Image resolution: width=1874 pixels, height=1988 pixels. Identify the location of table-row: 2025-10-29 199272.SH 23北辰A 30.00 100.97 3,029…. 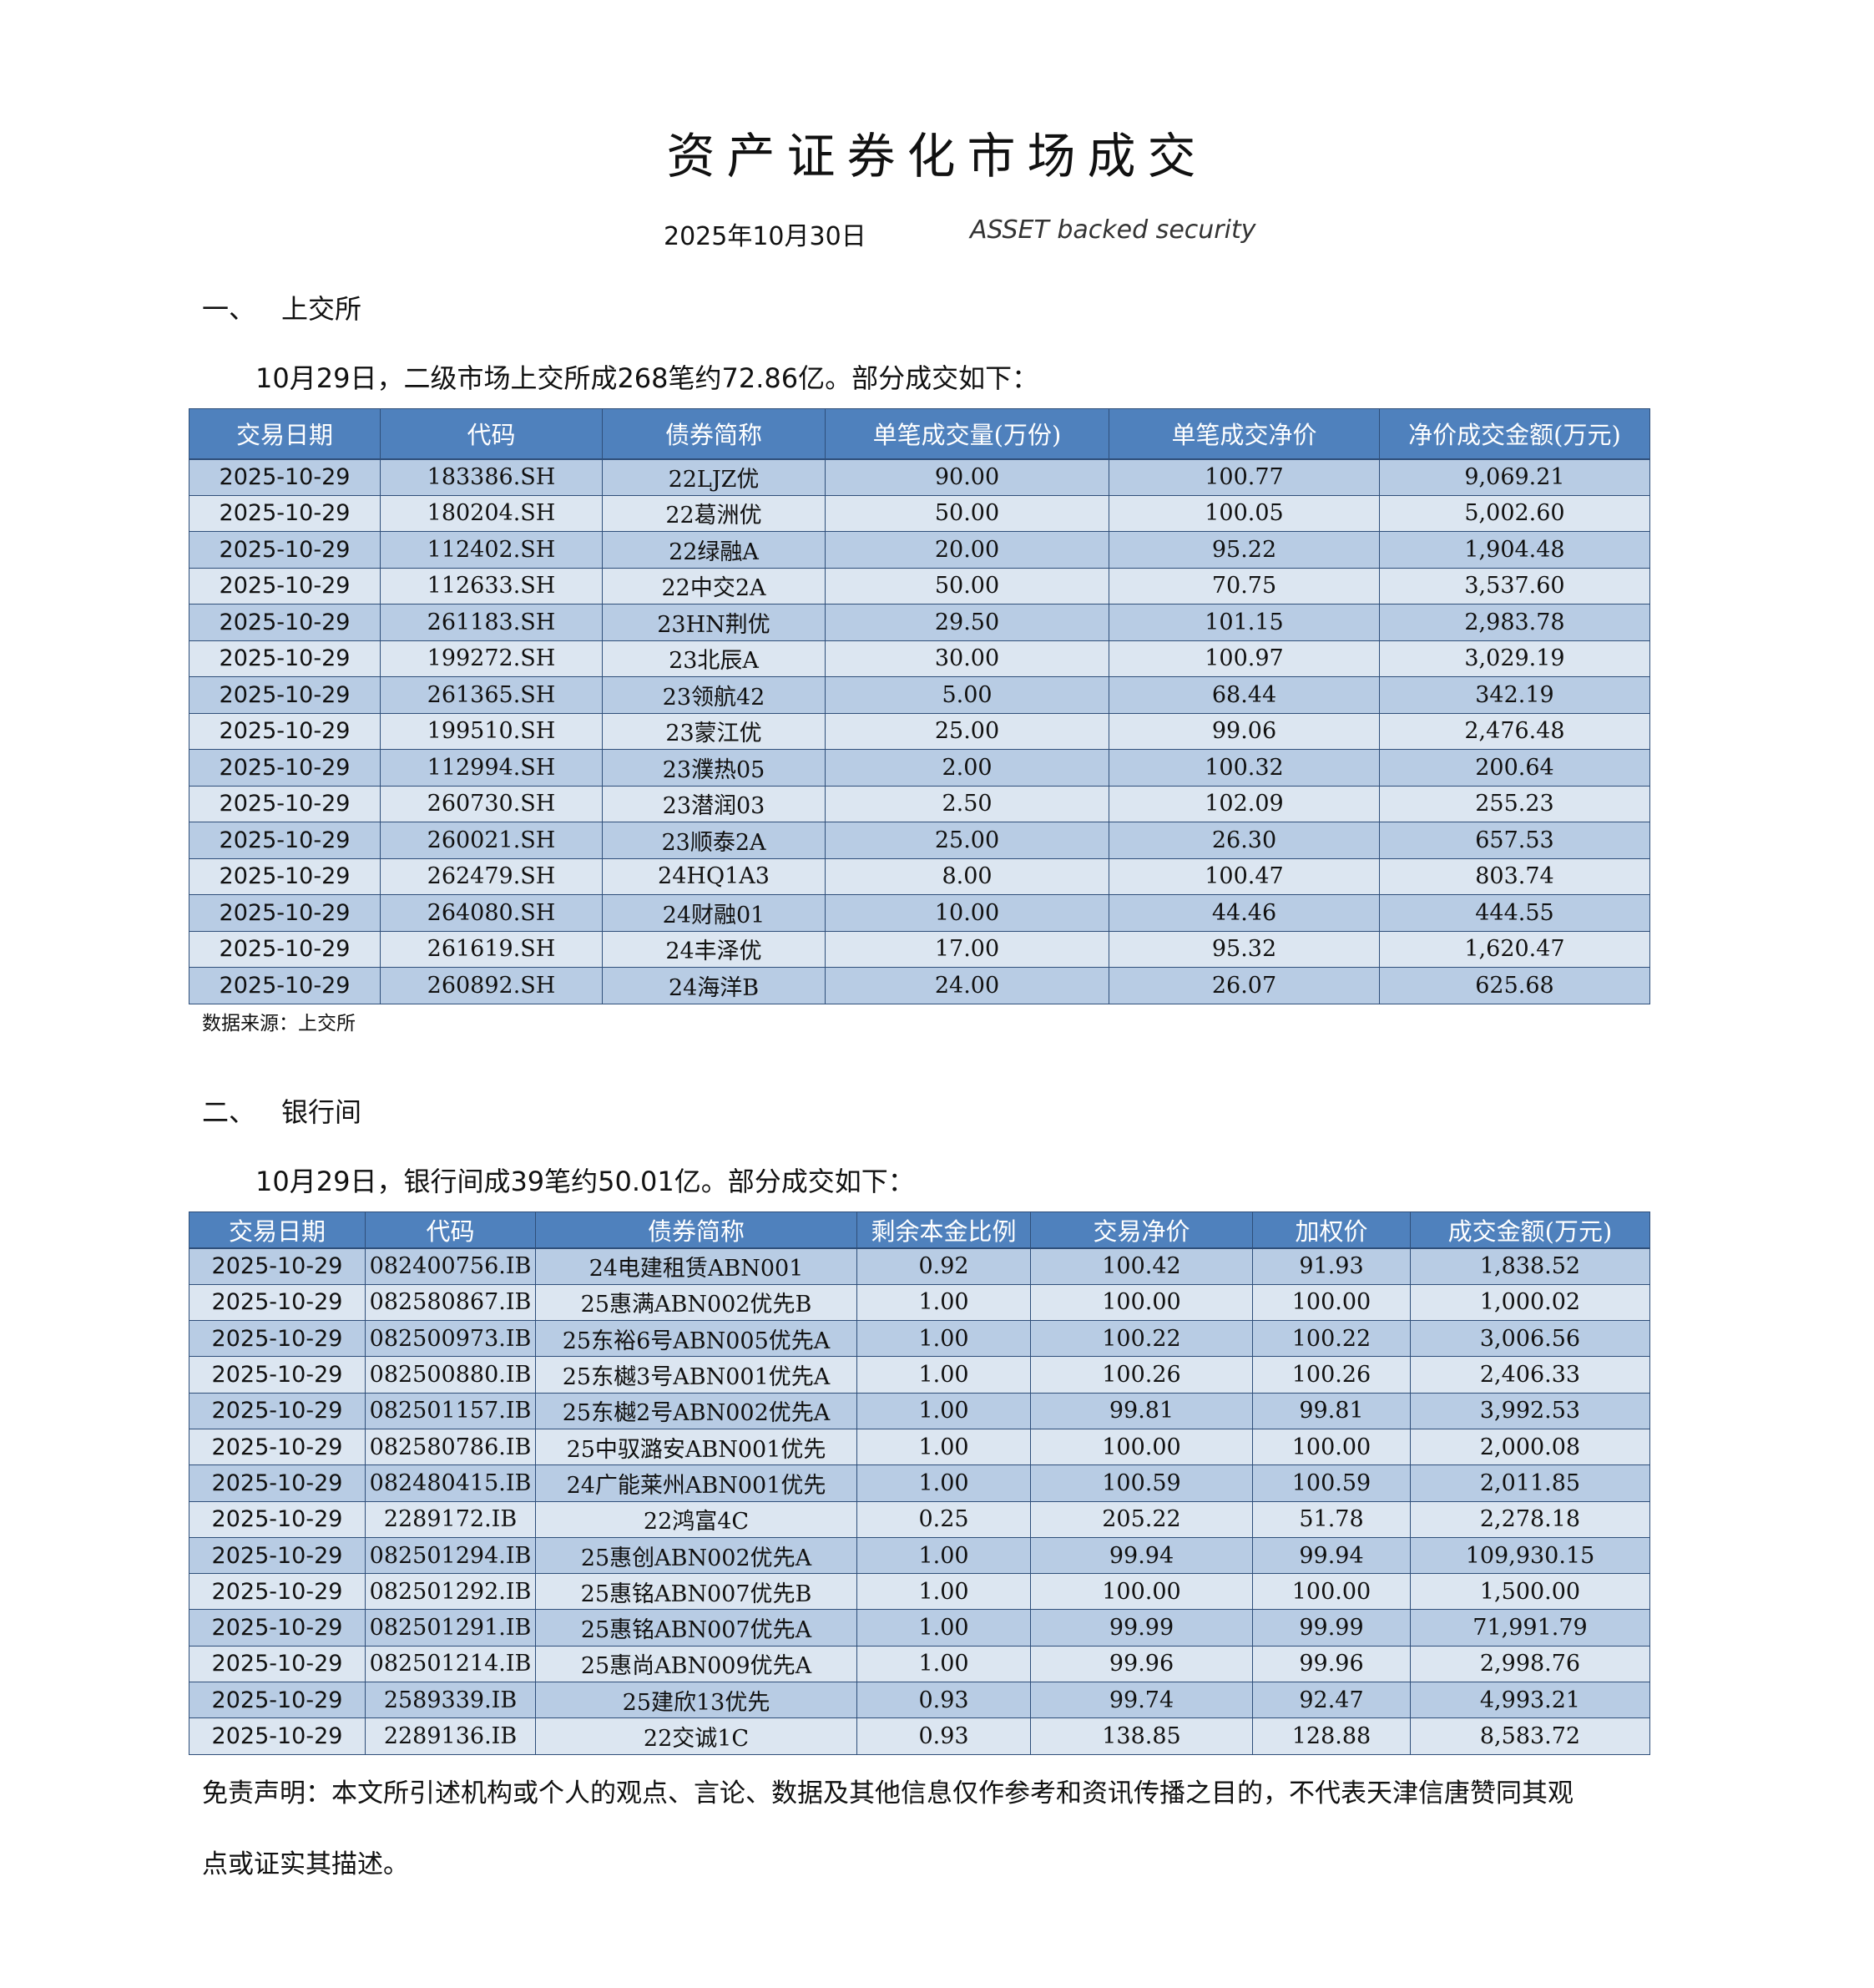
(919, 658).